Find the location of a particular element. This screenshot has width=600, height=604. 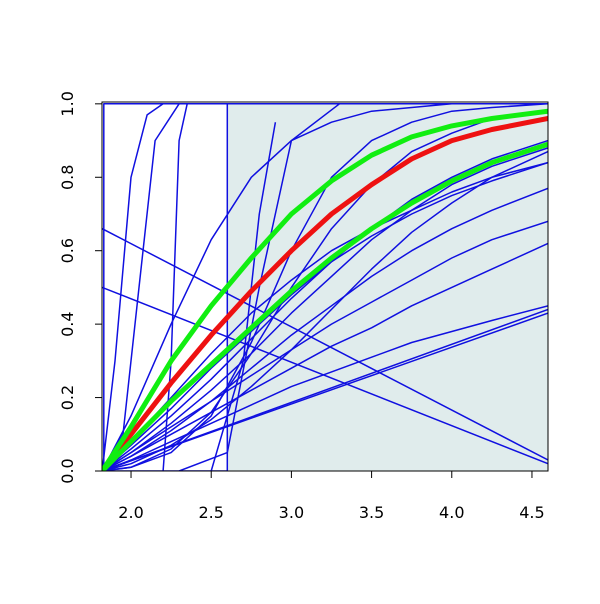

y-tick-label: 0.6 is located at coordinates (67, 250).